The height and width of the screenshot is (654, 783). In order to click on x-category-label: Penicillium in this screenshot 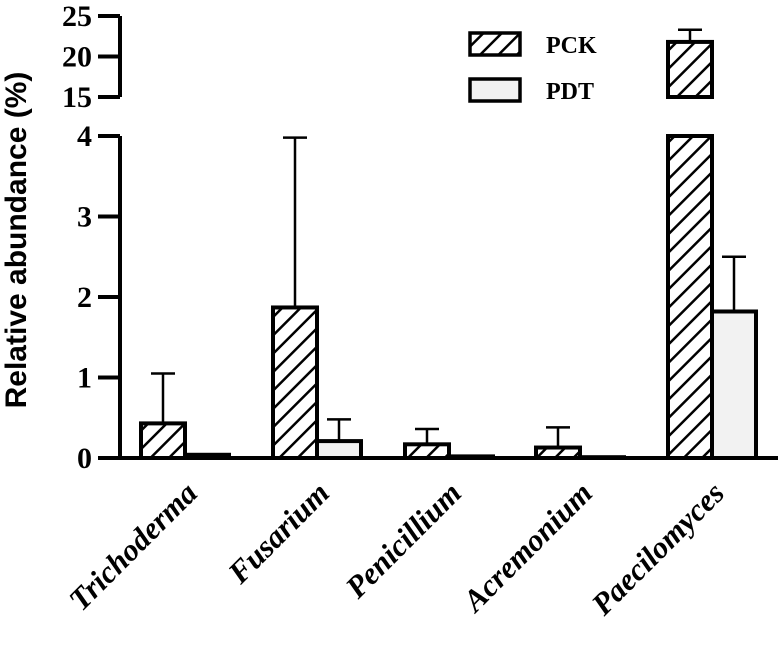, I will do `click(403, 540)`.